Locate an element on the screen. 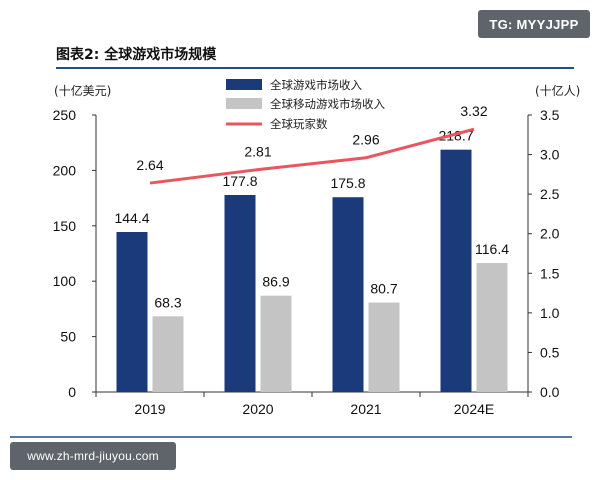 Image resolution: width=600 pixels, height=480 pixels. right-tick-label: 1.0 is located at coordinates (550, 313).